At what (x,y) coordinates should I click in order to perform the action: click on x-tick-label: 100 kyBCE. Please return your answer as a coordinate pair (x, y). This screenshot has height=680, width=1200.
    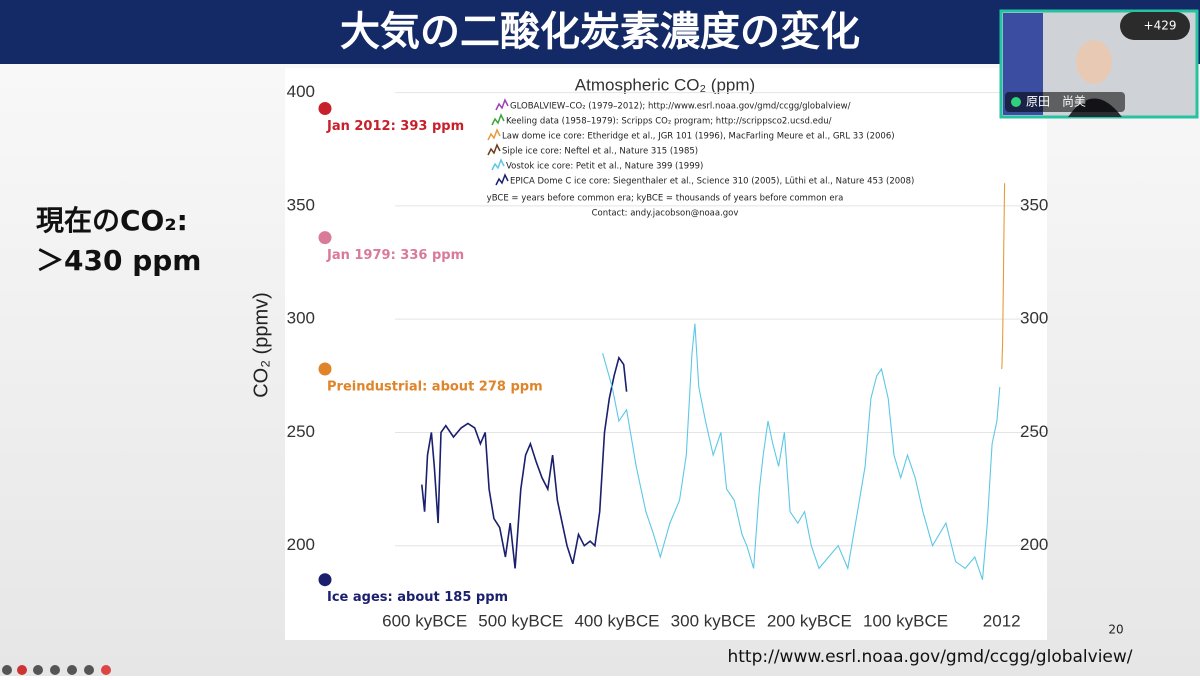
    Looking at the image, I should click on (905, 620).